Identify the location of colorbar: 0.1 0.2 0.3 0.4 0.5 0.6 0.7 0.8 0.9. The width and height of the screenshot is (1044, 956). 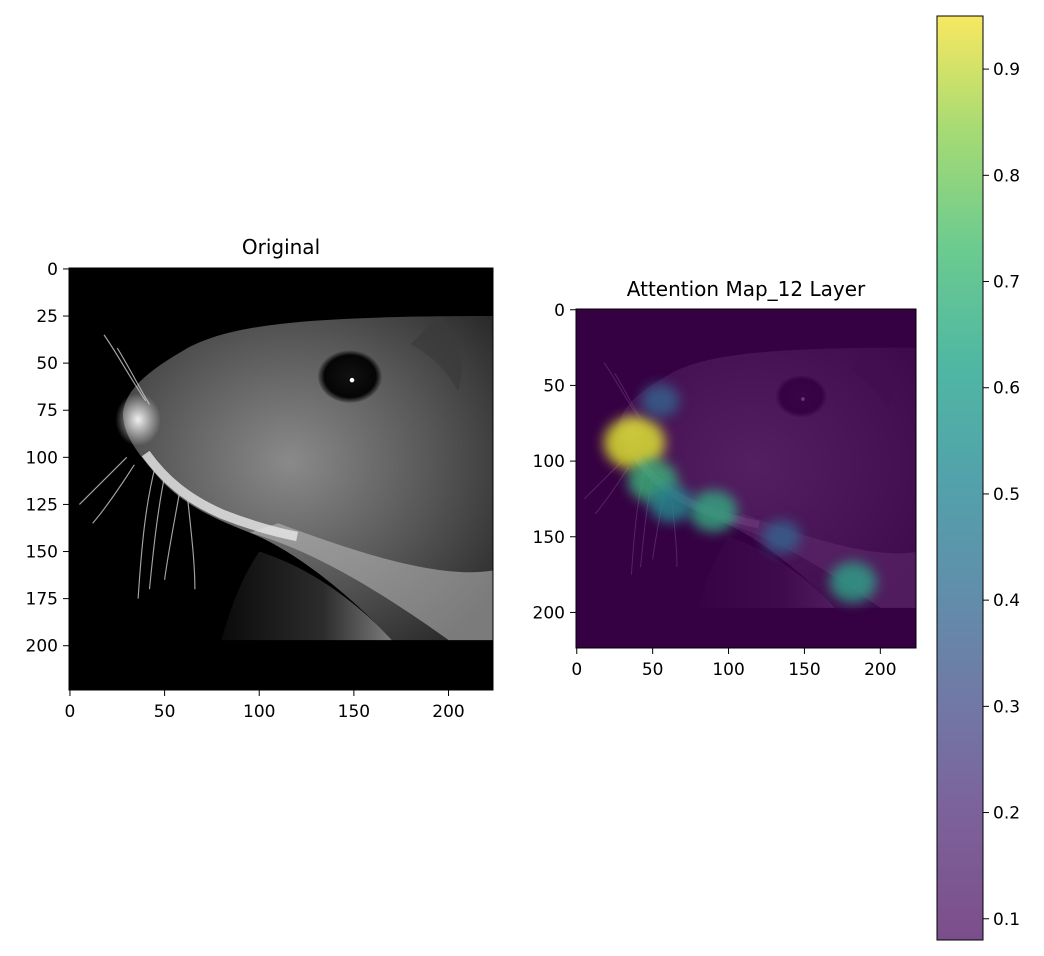
(978, 478).